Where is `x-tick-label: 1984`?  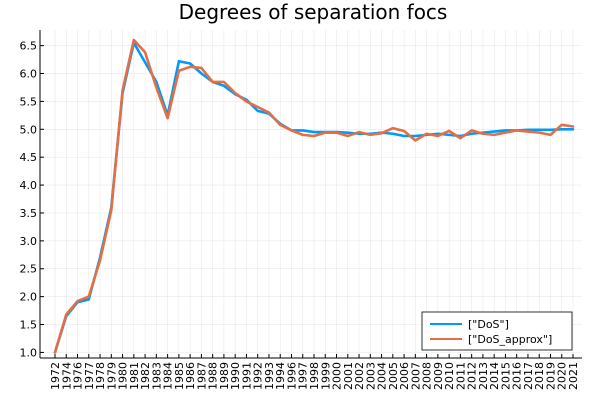
x-tick-label: 1984 is located at coordinates (168, 376).